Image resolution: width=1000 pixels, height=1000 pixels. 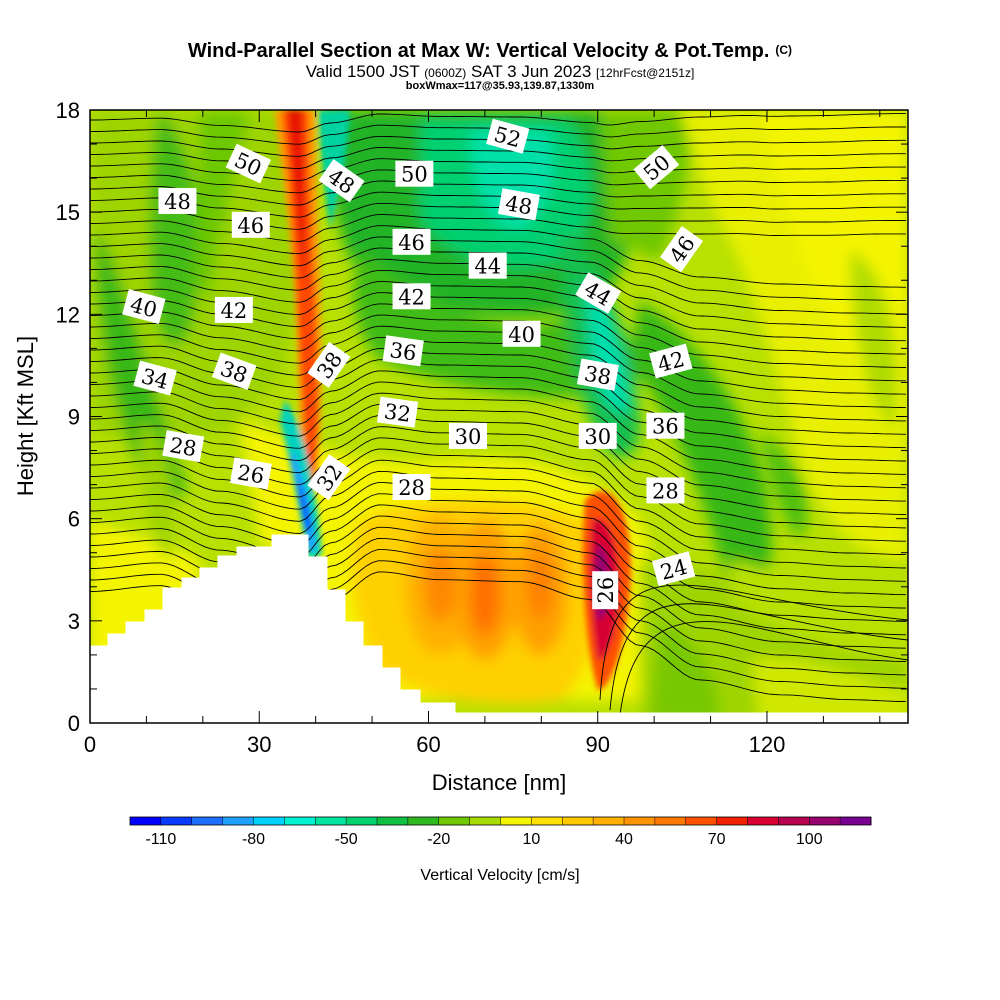 What do you see at coordinates (253, 839) in the screenshot?
I see `colorbar-tick-label: -80` at bounding box center [253, 839].